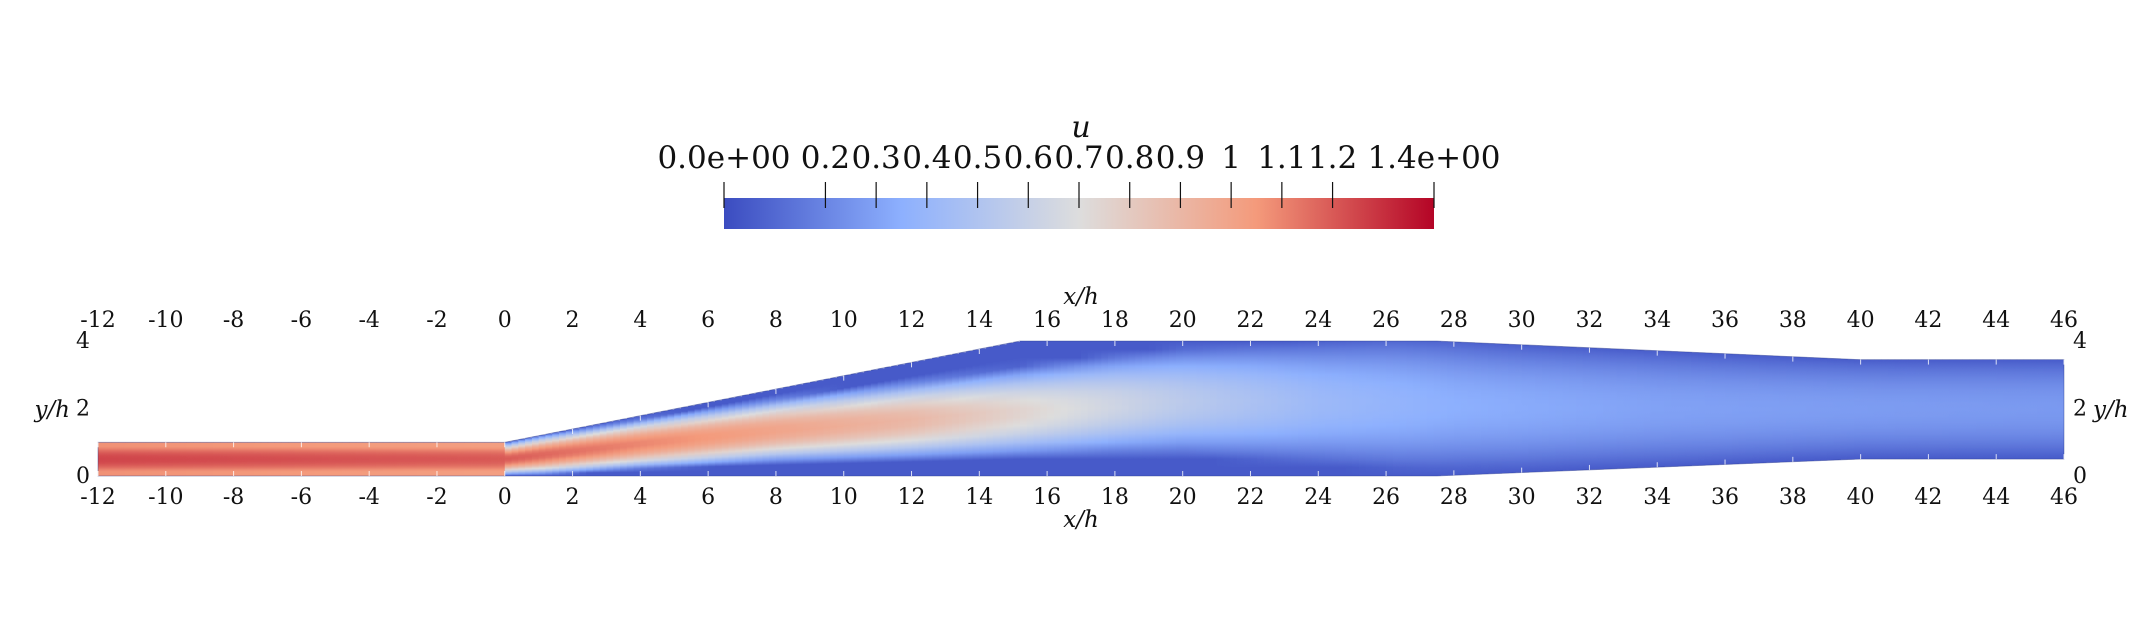 This screenshot has width=2150, height=628. What do you see at coordinates (1318, 320) in the screenshot?
I see `x-tick-label-top: 24` at bounding box center [1318, 320].